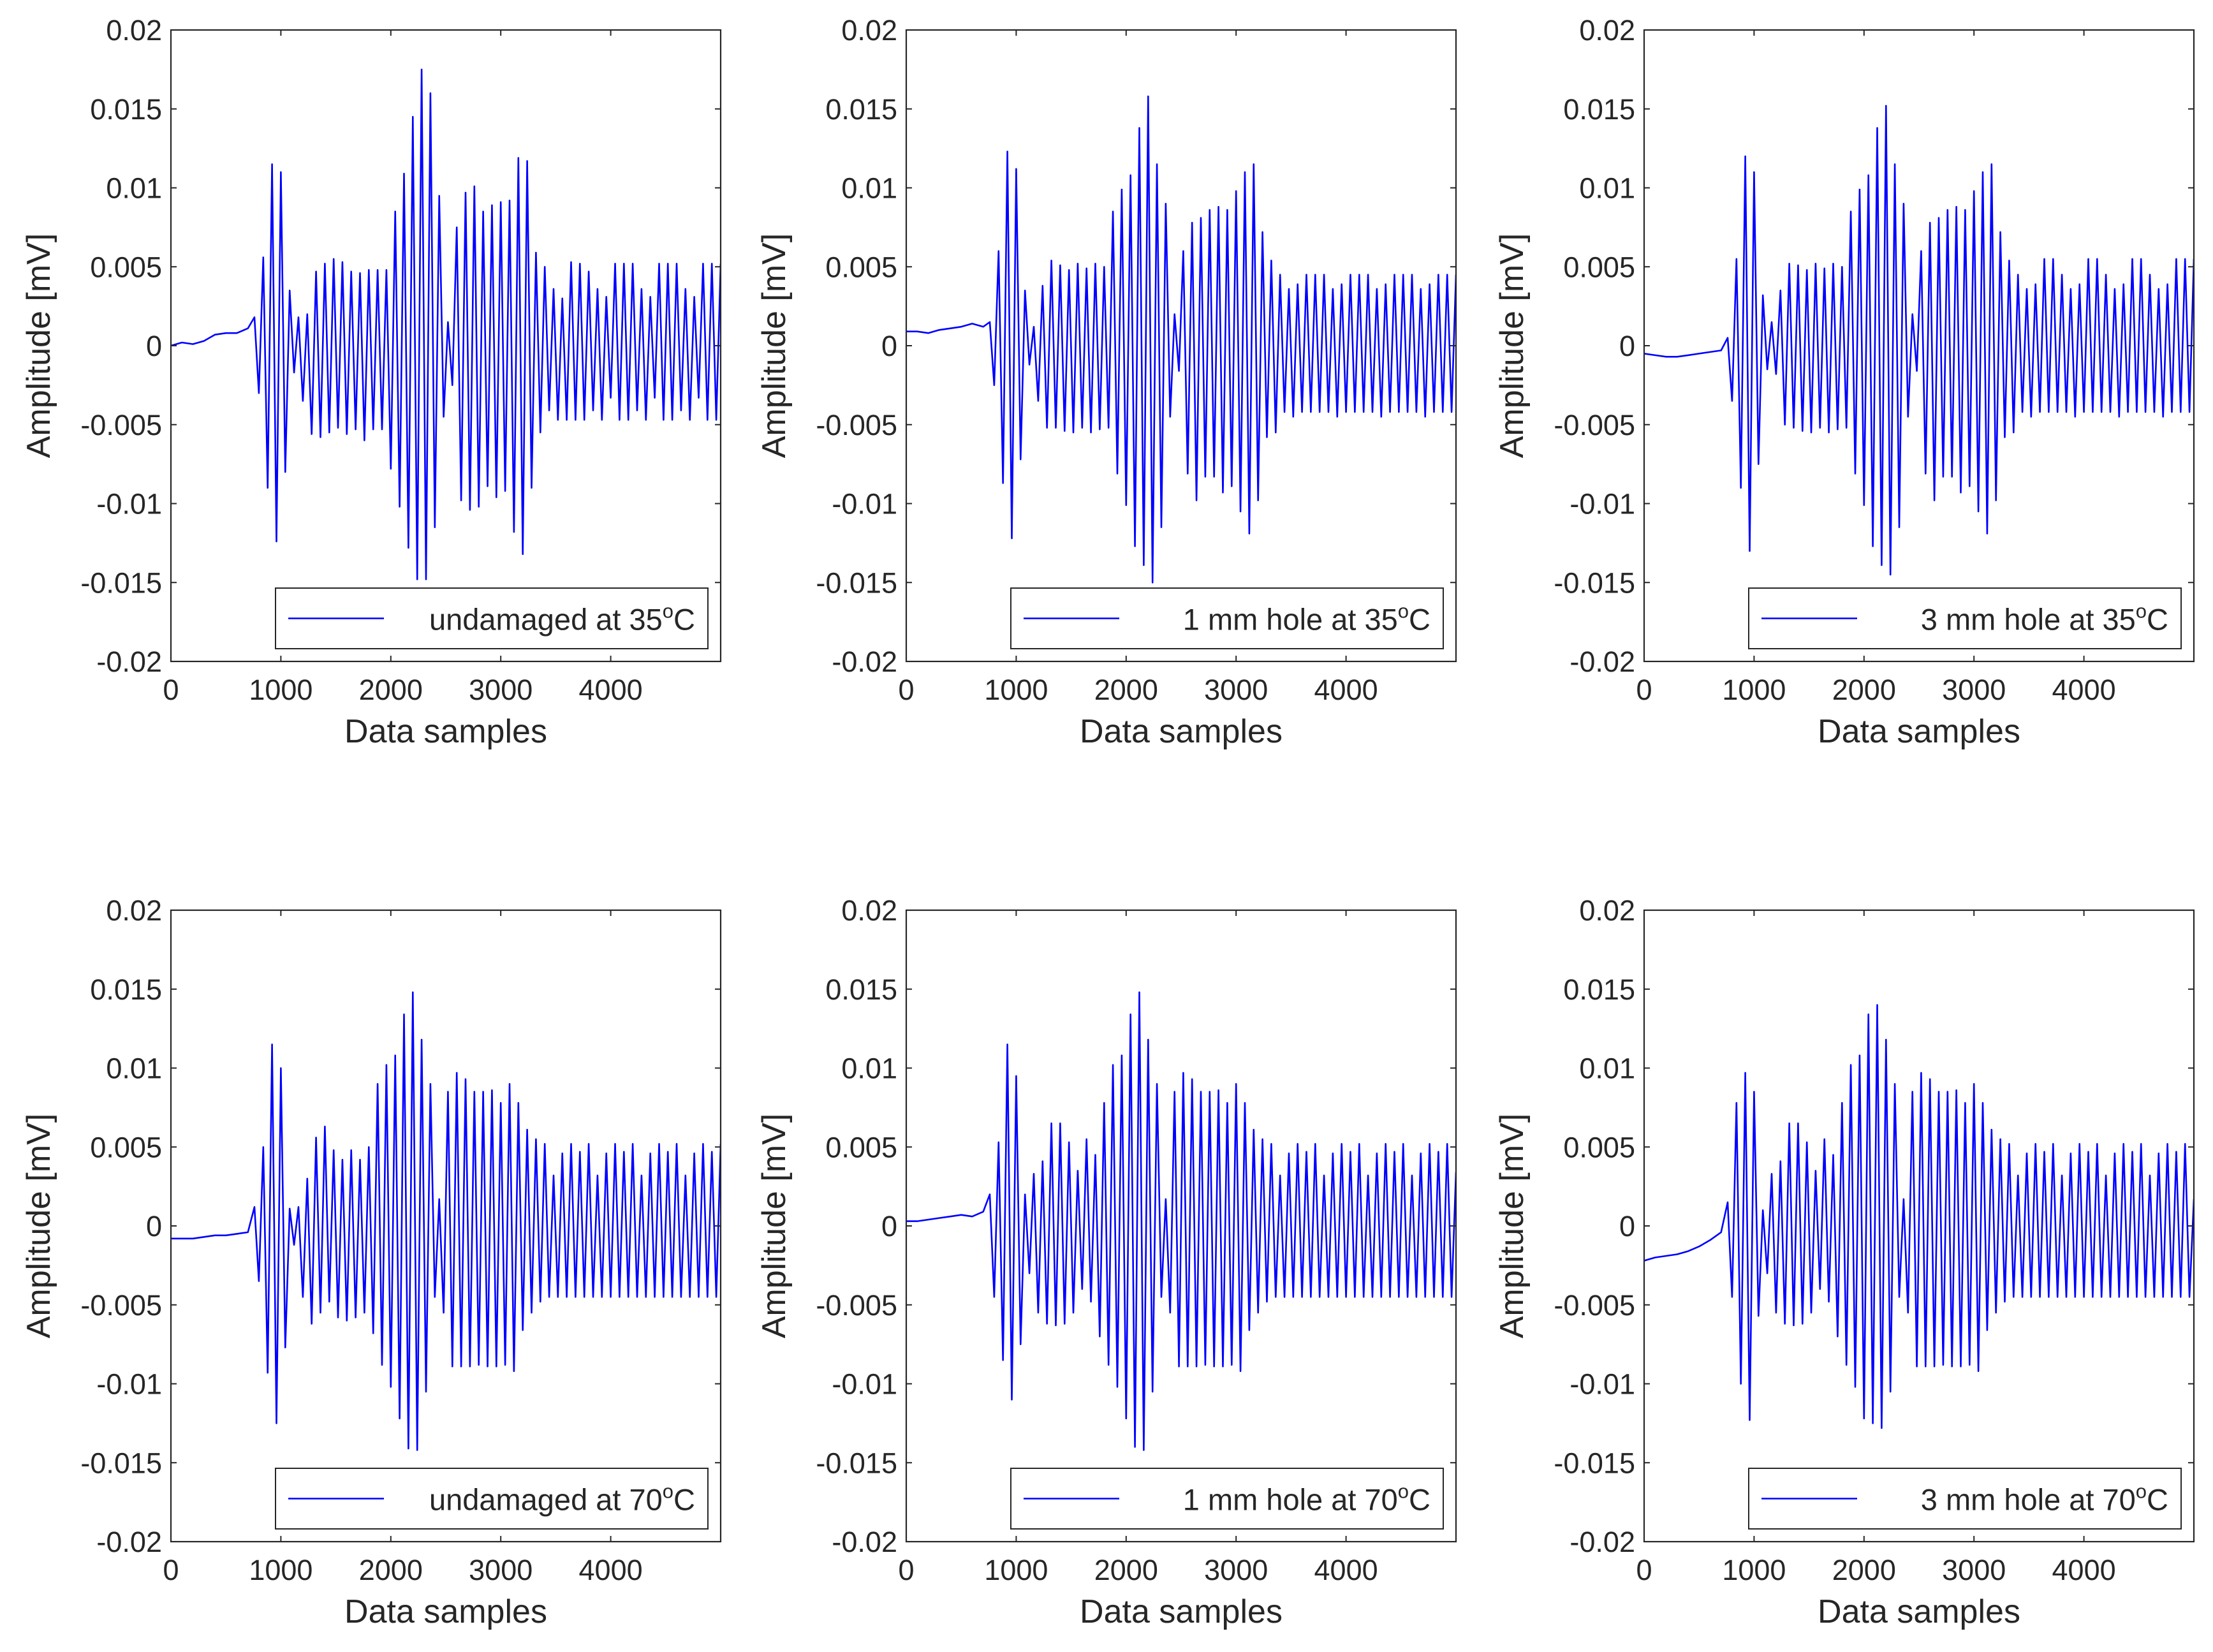 The height and width of the screenshot is (1652, 2213). I want to click on legend-label: 3 mm hole at 70oC, so click(2044, 1498).